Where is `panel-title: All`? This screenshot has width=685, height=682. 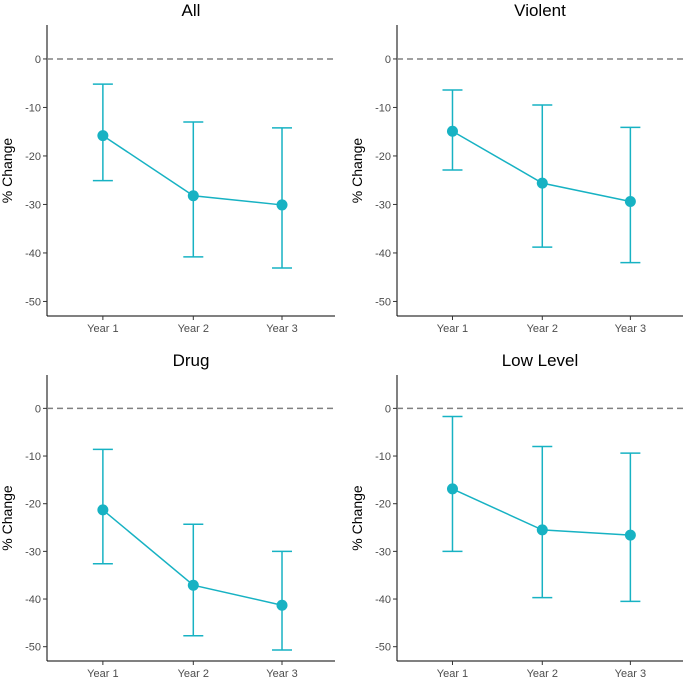
panel-title: All is located at coordinates (191, 10).